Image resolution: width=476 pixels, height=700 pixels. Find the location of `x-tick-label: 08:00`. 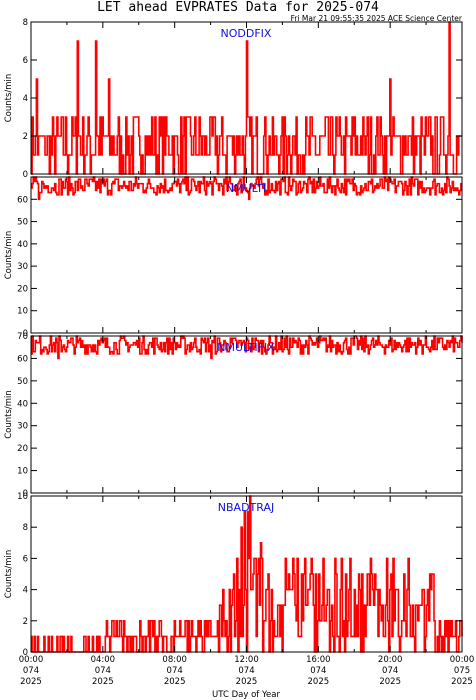

x-tick-label: 08:00 is located at coordinates (174, 660).